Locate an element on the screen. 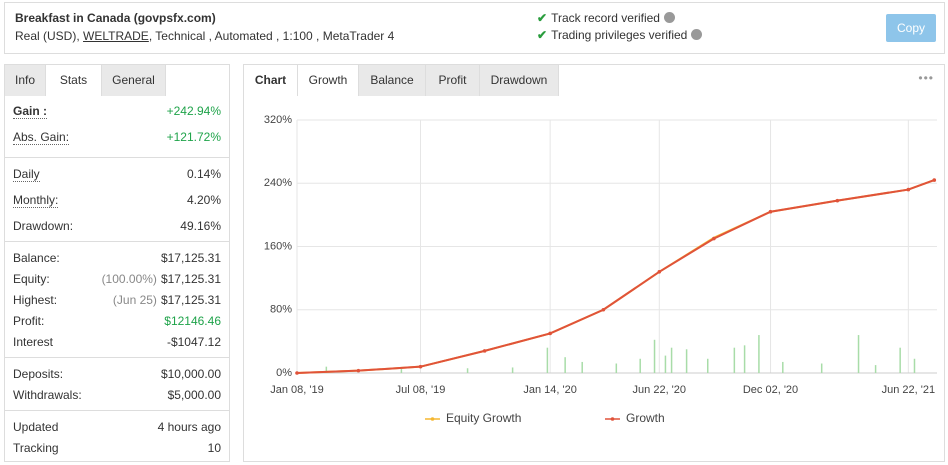 This screenshot has height=465, width=948. stat-number: -$1047.12 is located at coordinates (193, 342).